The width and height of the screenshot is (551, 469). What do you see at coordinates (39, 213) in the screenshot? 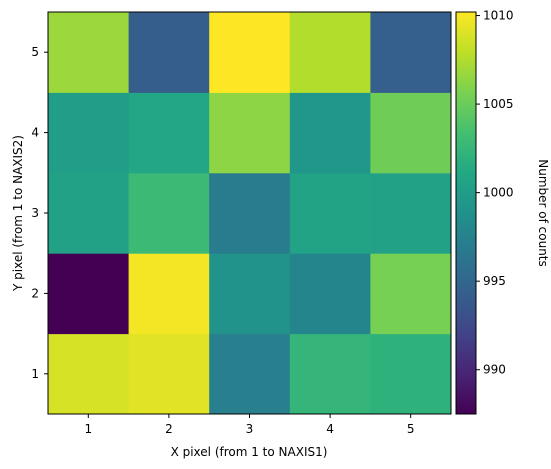
I see `y-axis-ticks: 1 2 3 4 5` at bounding box center [39, 213].